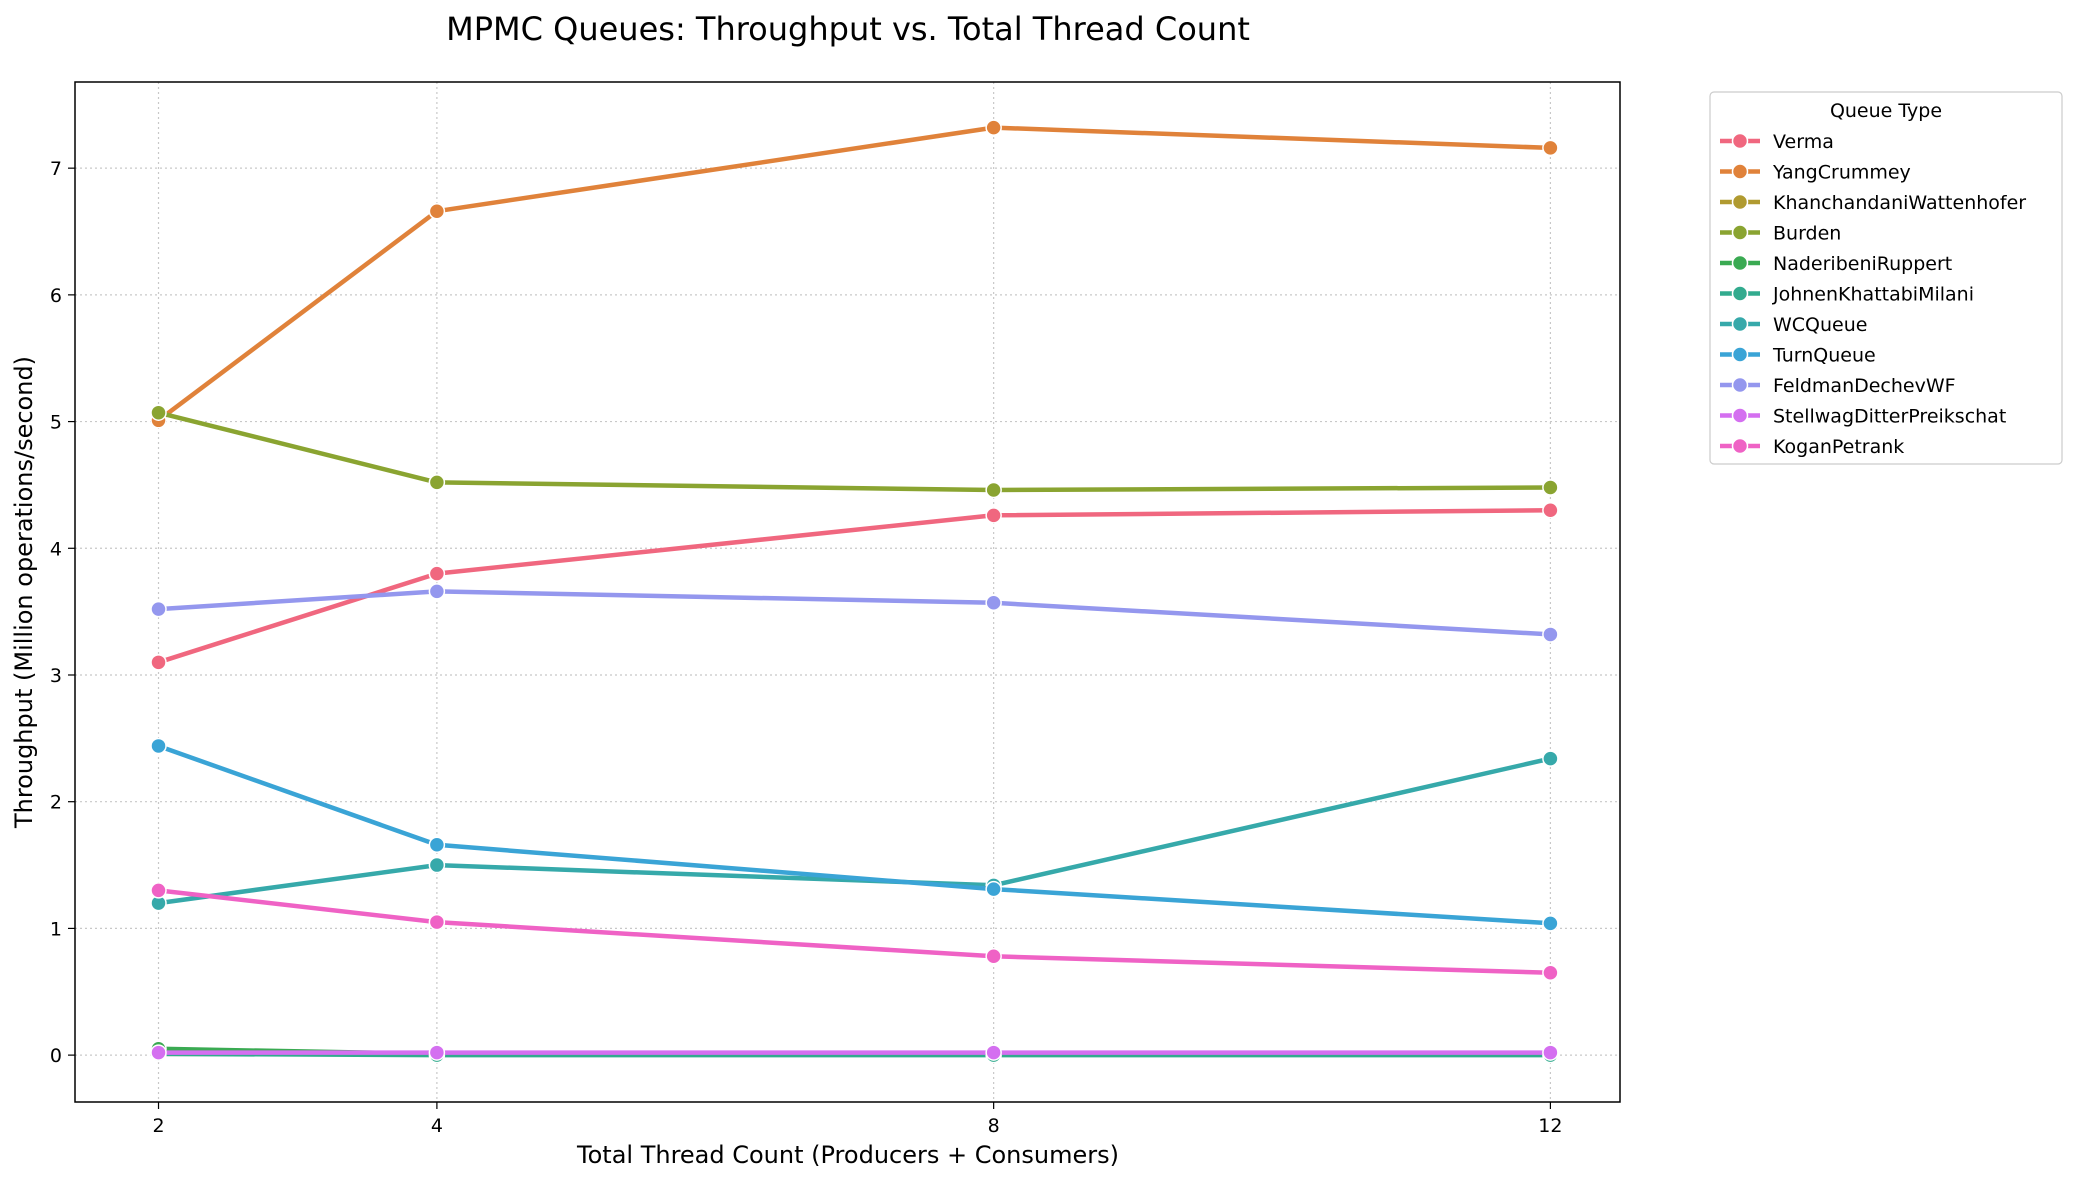 This screenshot has width=2077, height=1182. What do you see at coordinates (1862, 264) in the screenshot?
I see `legend-label: NaderibeniRuppert` at bounding box center [1862, 264].